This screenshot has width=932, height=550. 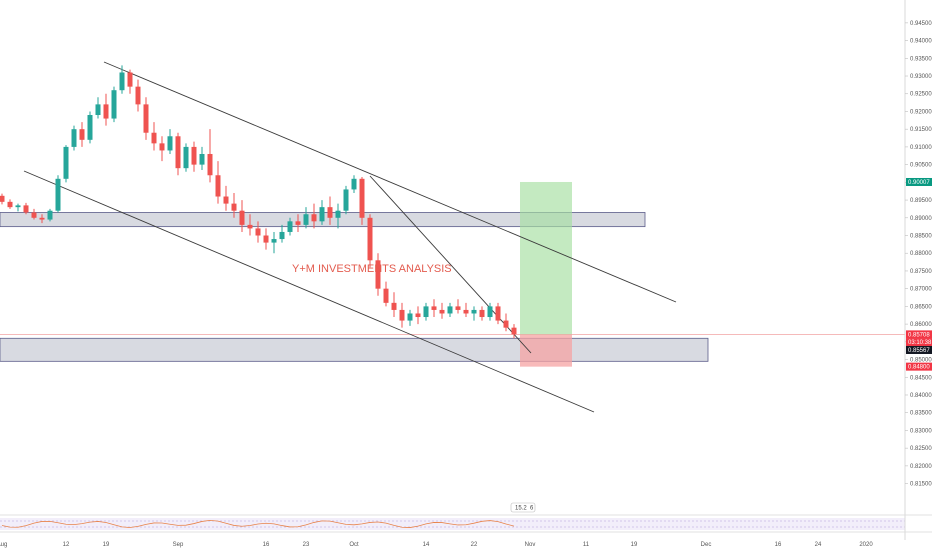 I want to click on stop-price-tag-label: 0.84800, so click(x=919, y=368).